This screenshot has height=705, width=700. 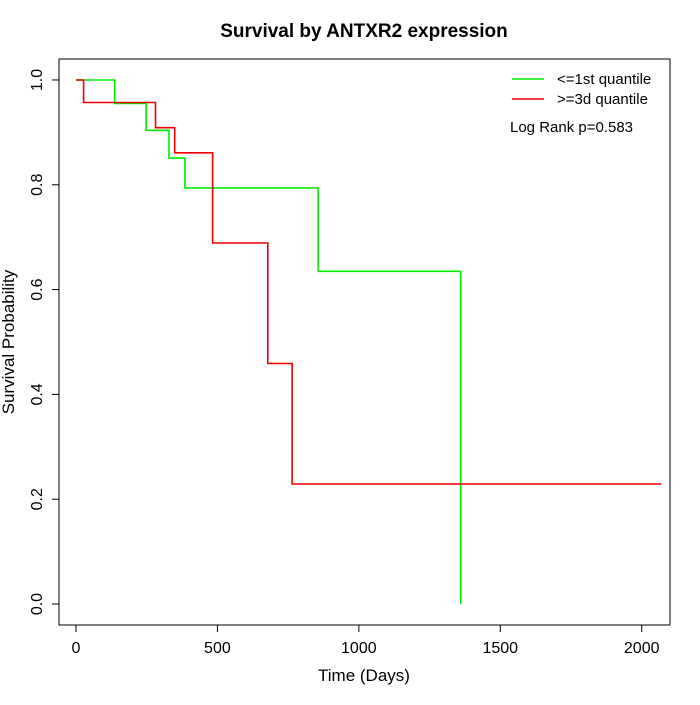 I want to click on y-tick-label: 1.0, so click(x=37, y=80).